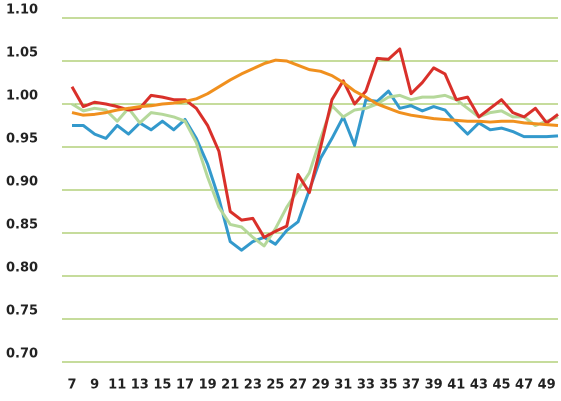  I want to click on x-tick-label: 7, so click(71, 385).